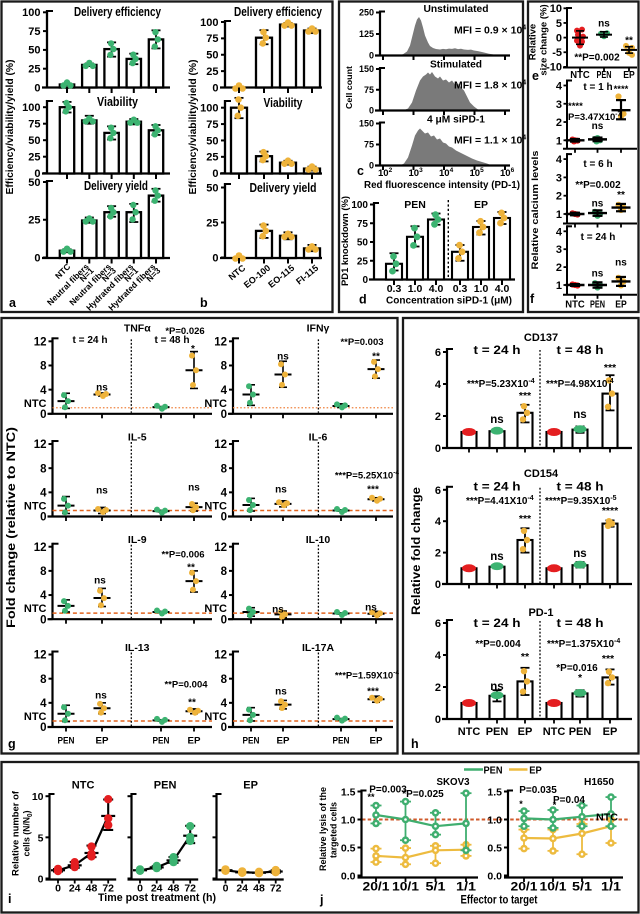  Describe the element at coordinates (581, 501) in the screenshot. I see `svg-text: ****P=9.35X10-5` at that location.